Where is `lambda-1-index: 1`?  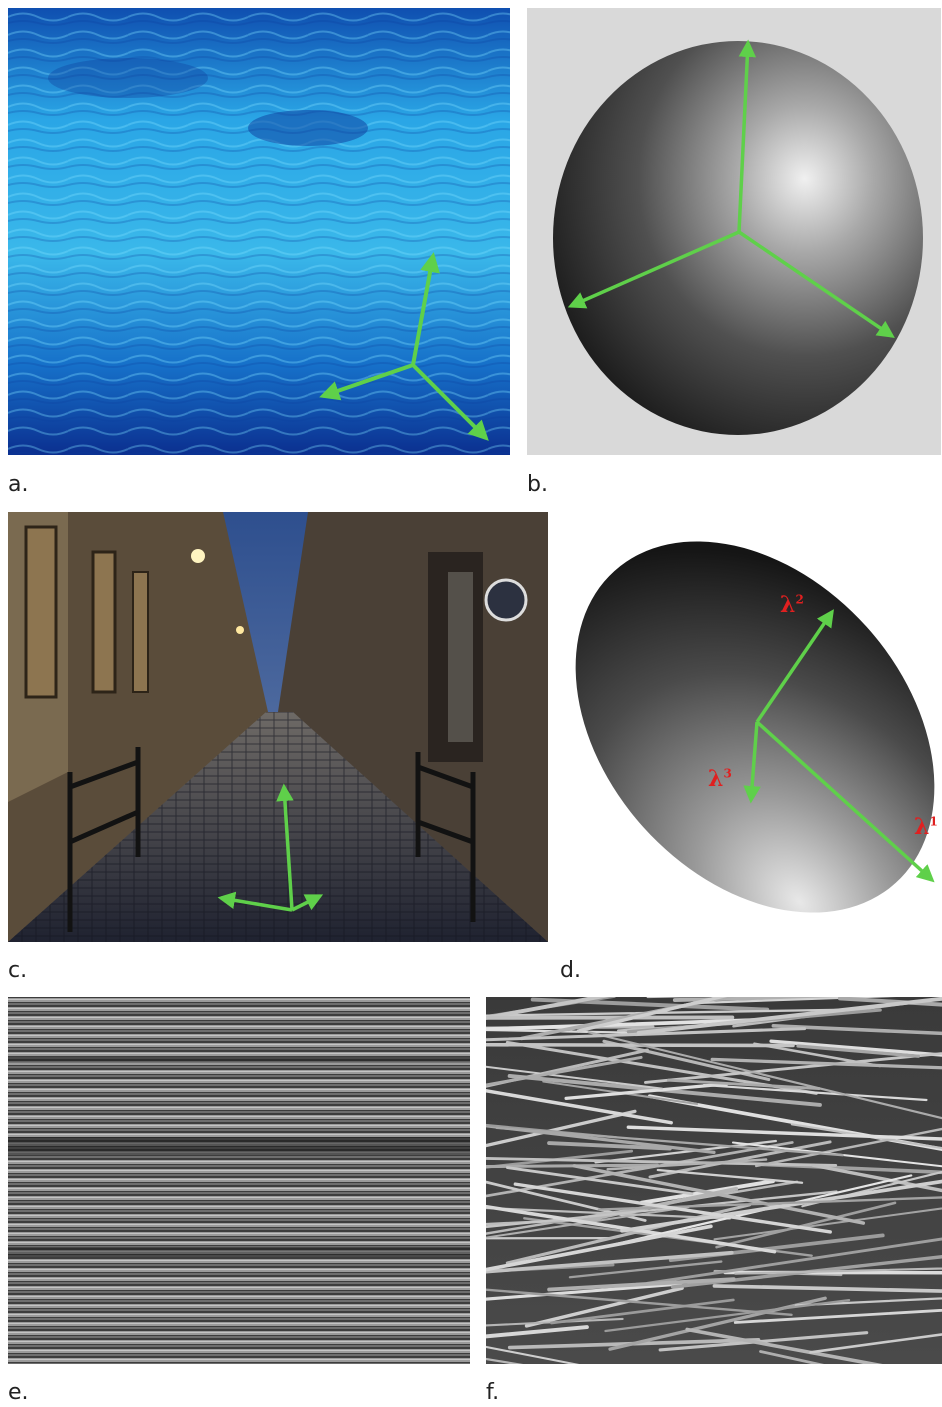 lambda-1-index: 1 is located at coordinates (933, 821).